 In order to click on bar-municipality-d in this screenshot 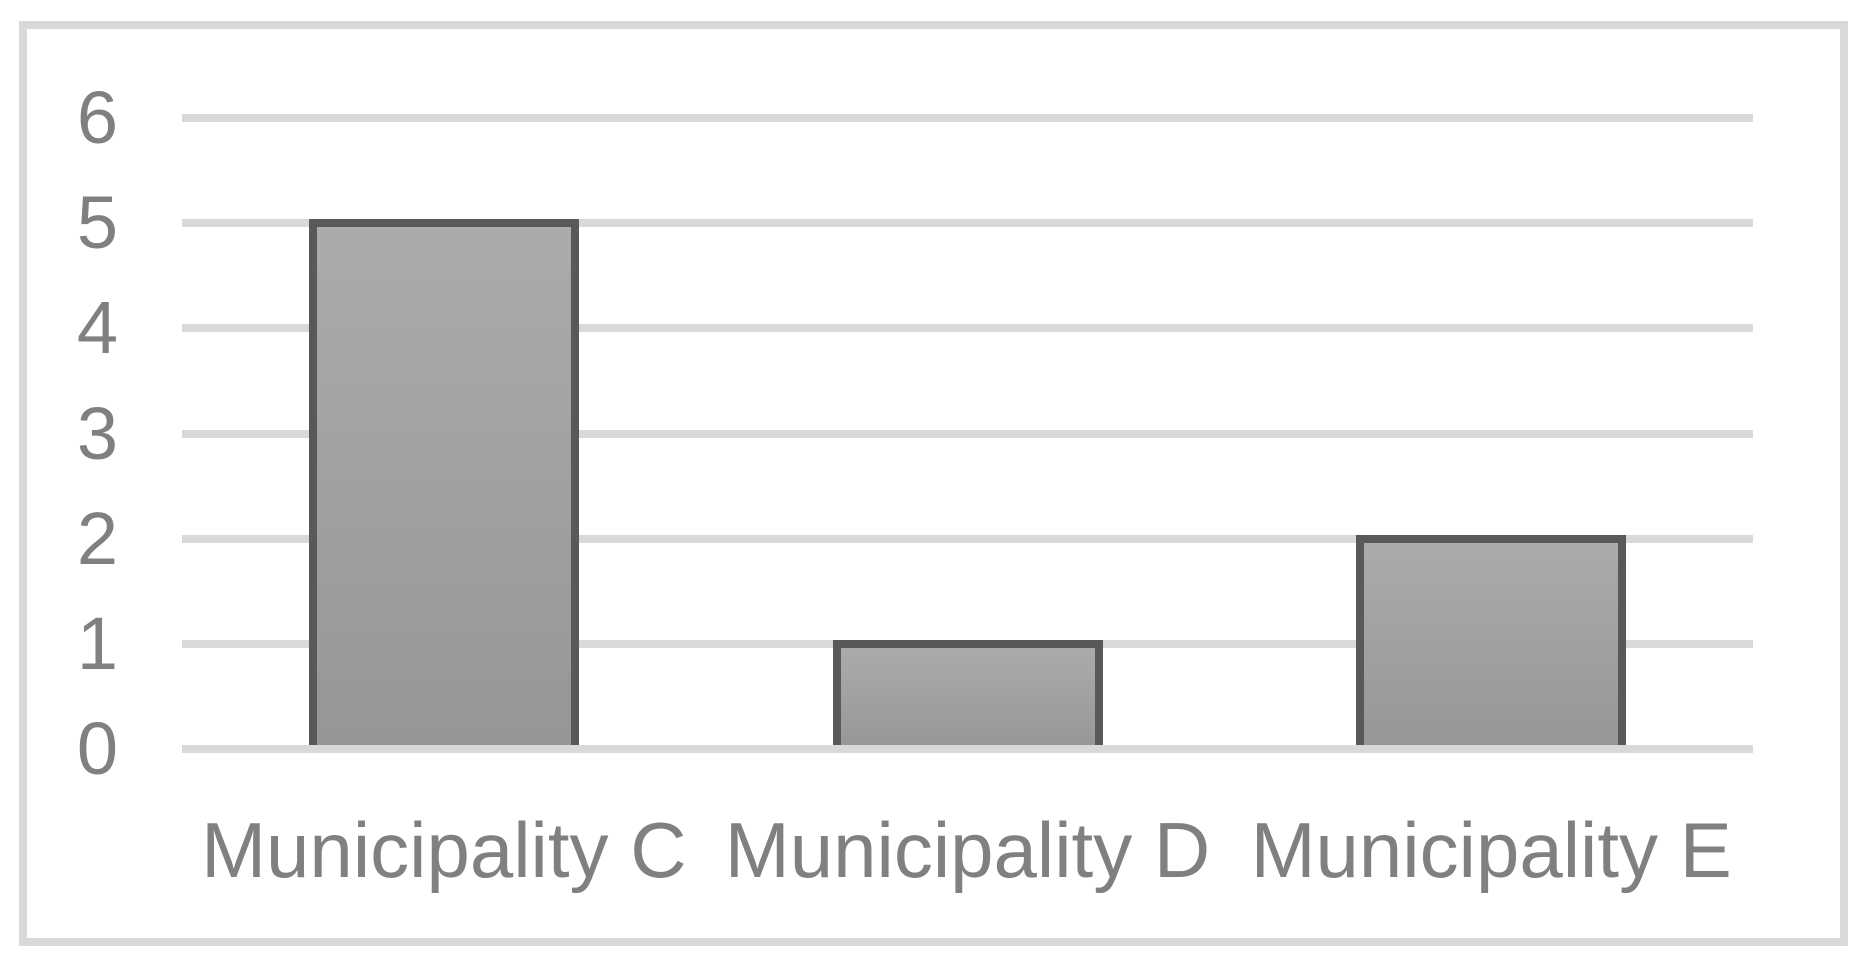, I will do `click(967, 696)`.